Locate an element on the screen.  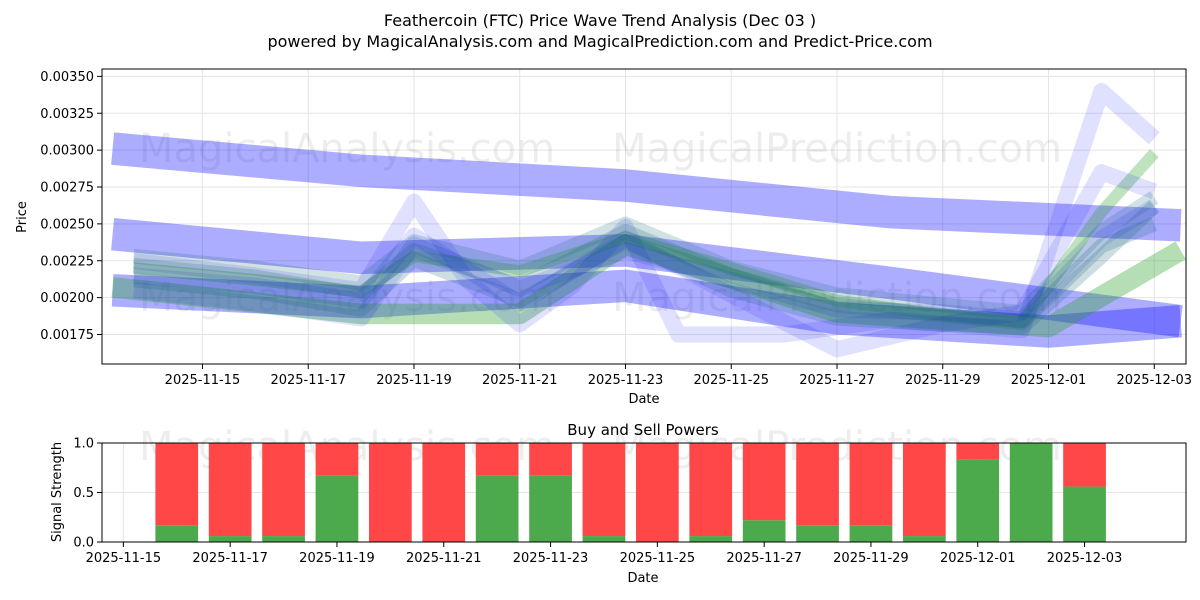
price-x-tick-label: 2025-12-01 is located at coordinates (1049, 380).